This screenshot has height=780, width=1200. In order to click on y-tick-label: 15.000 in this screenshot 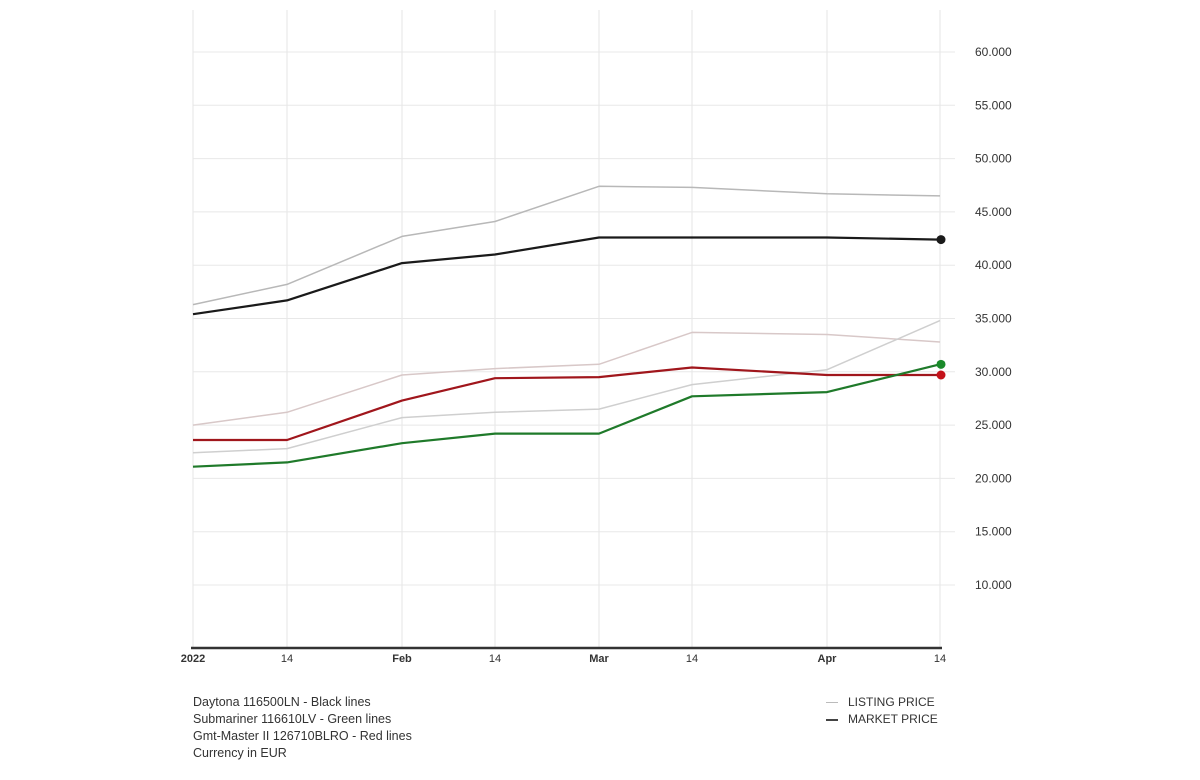, I will do `click(993, 532)`.